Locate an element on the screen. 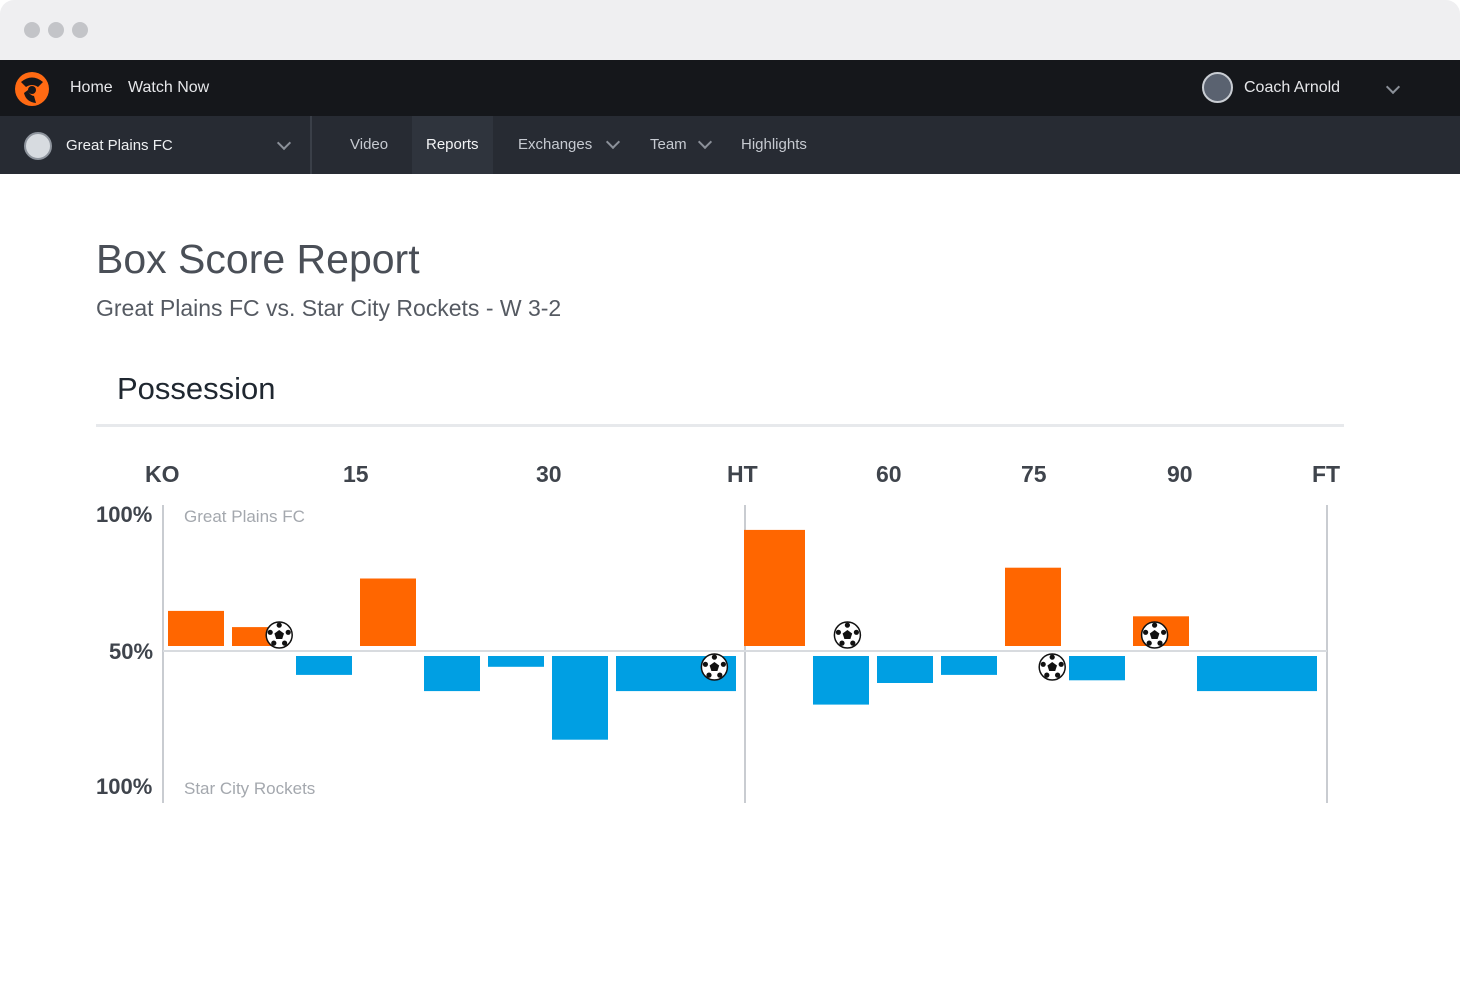  nav-home-link: Home is located at coordinates (91, 87).